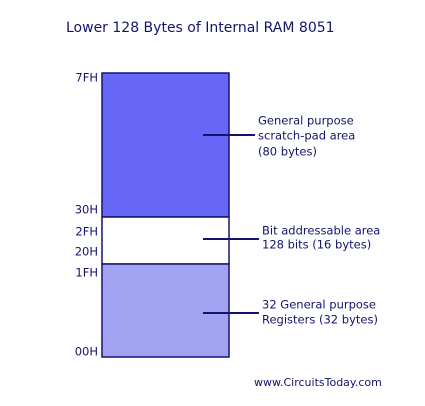 This screenshot has height=406, width=425. I want to click on address-label: 20H, so click(86, 252).